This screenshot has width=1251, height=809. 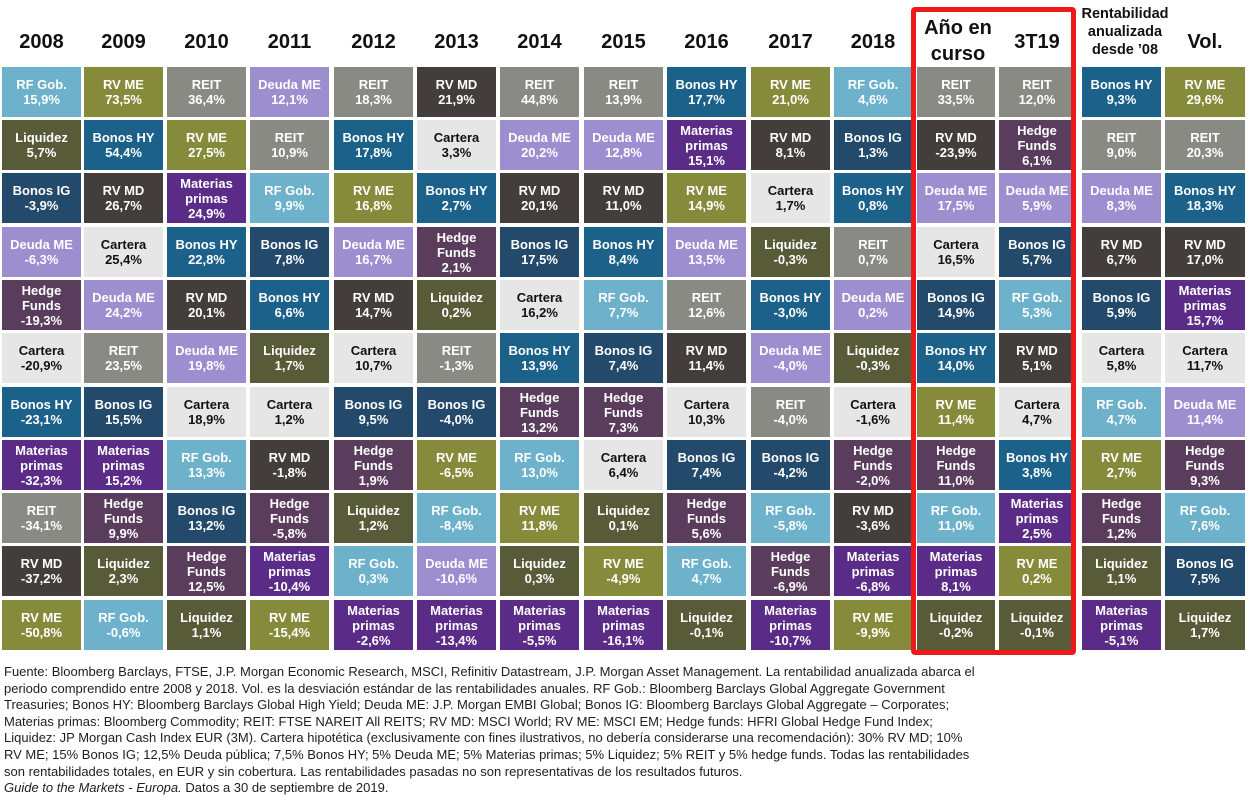 I want to click on quilt-cell-liquidez: Liquidez 1,2%, so click(x=373, y=518).